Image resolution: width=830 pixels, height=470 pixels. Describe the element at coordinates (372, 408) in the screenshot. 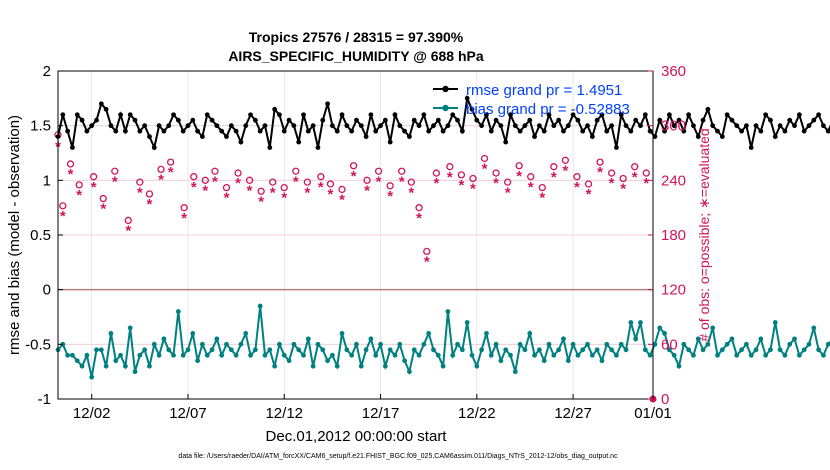

I see `x-axis-ticks: 12/02 12/07 12/12 12/17 12/22 12/27 01/01` at that location.